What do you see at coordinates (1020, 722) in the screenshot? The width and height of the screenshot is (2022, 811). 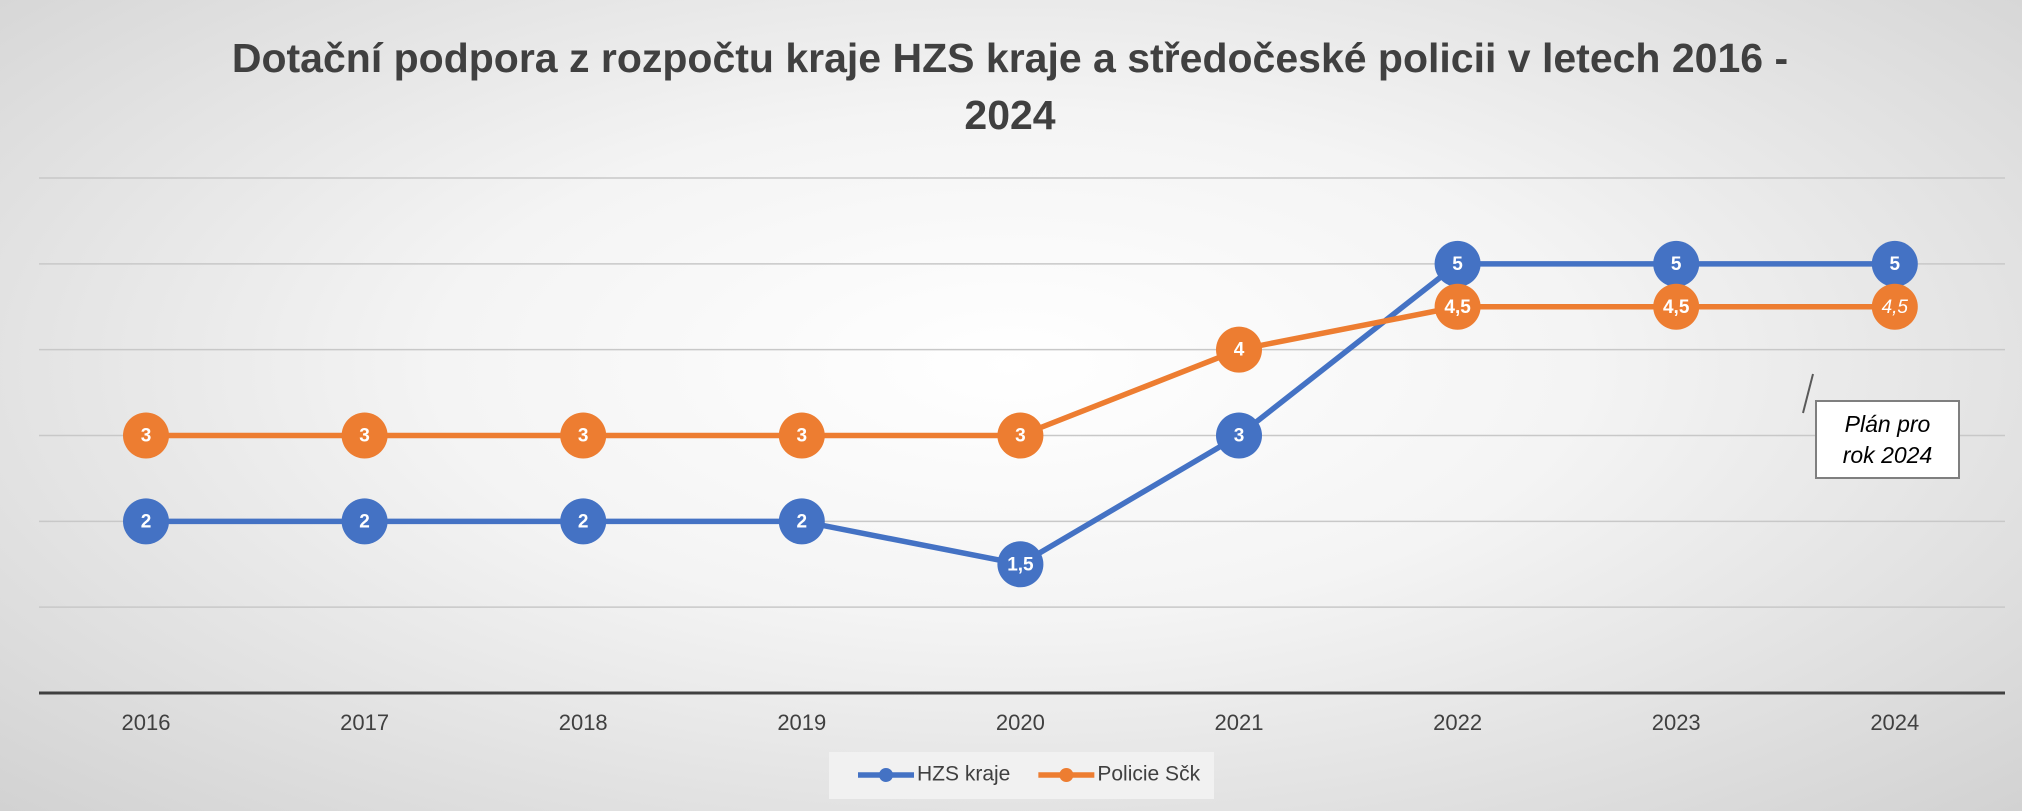 I see `x-tick-label: 2020` at bounding box center [1020, 722].